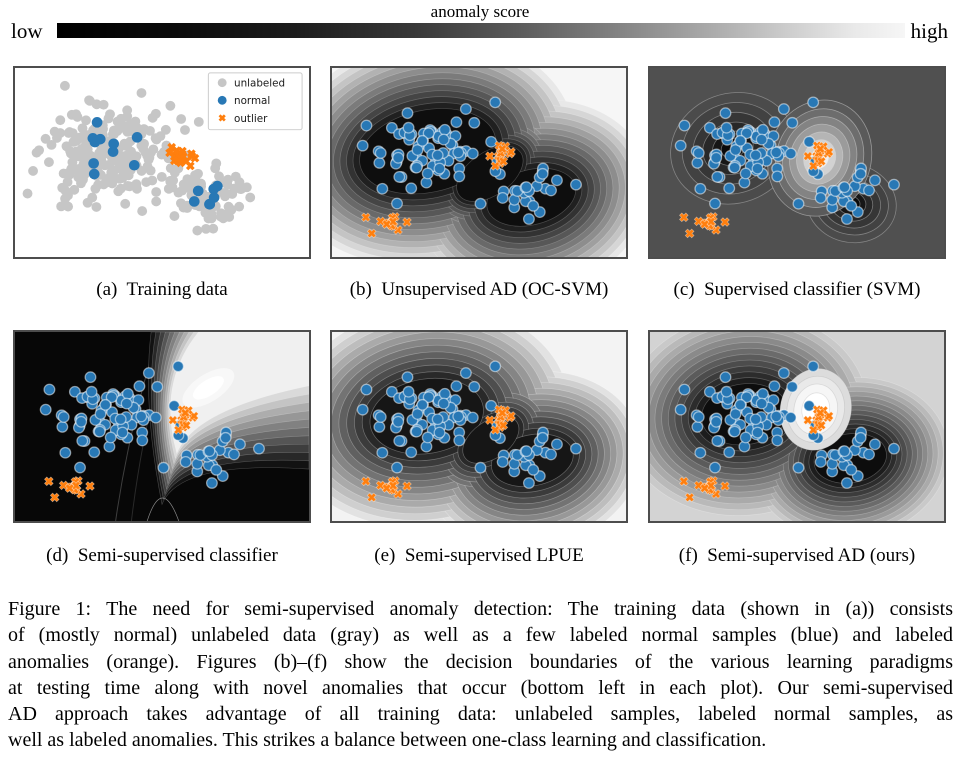 This screenshot has height=760, width=960. I want to click on panel-b-plot, so click(479, 162).